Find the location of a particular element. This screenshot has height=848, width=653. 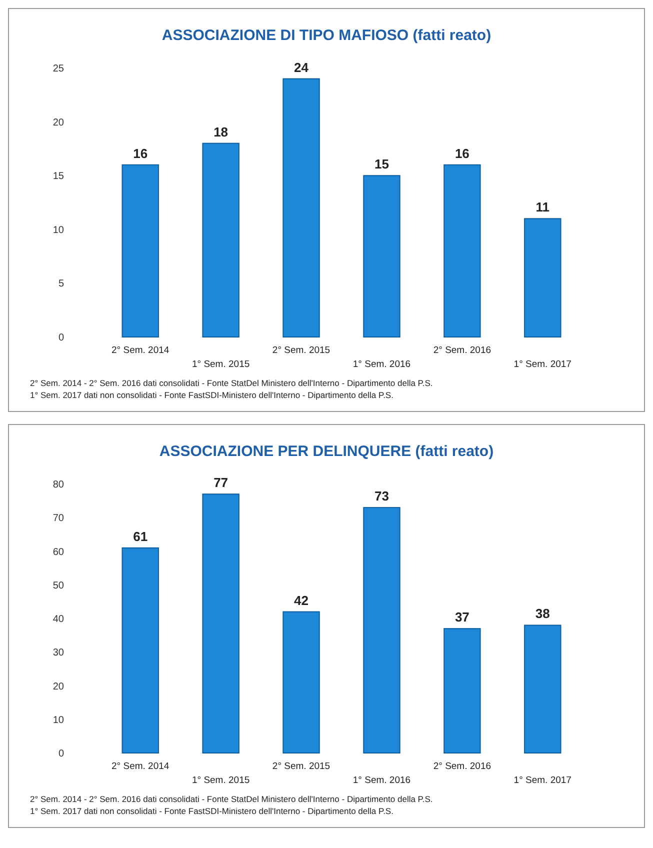

data-label: 15 is located at coordinates (381, 164).